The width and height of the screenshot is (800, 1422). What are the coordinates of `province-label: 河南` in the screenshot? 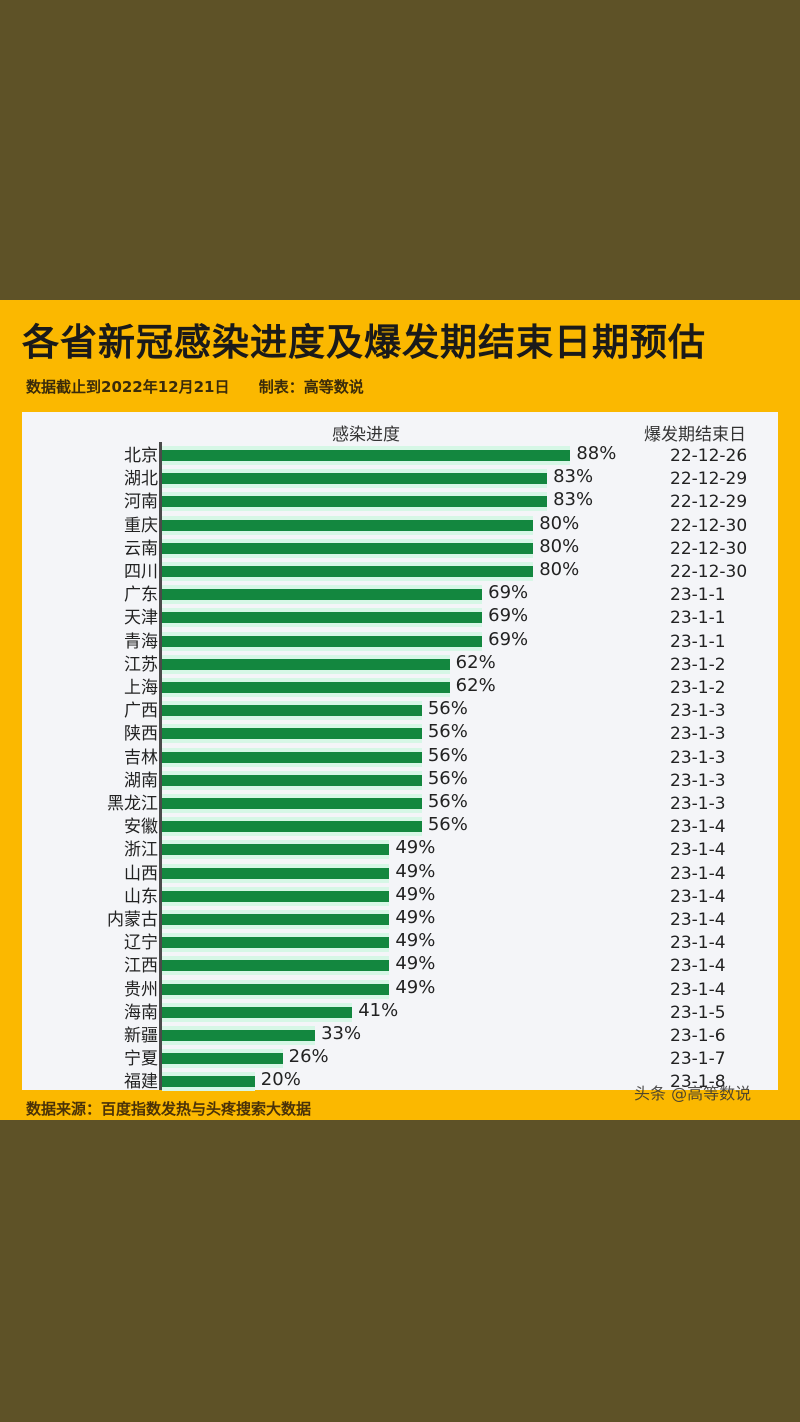 It's located at (141, 502).